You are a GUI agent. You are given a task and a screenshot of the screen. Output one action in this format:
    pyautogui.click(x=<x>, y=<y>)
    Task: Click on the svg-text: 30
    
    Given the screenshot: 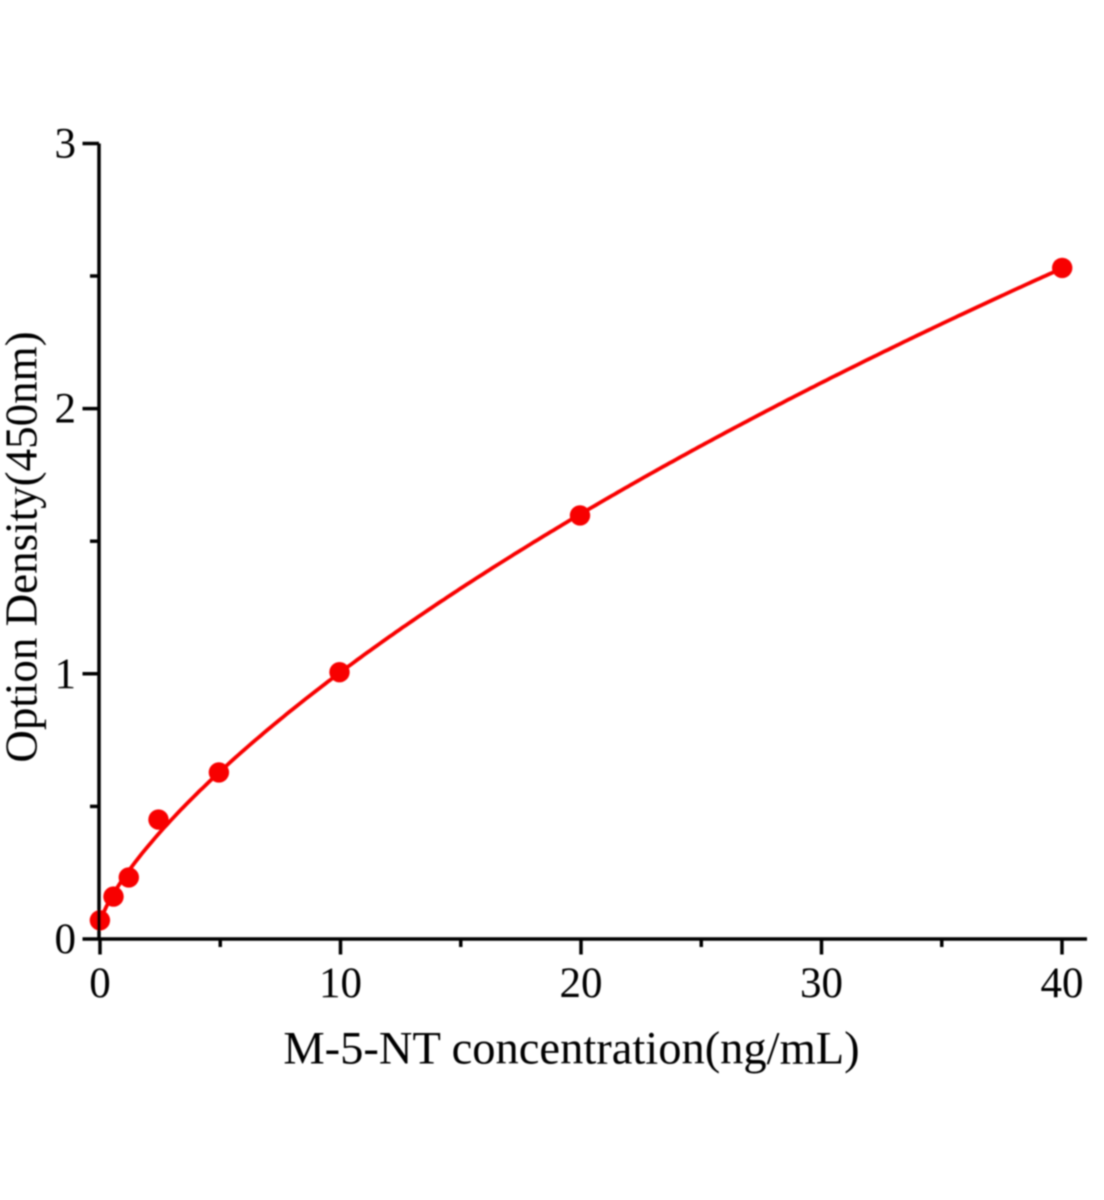 What is the action you would take?
    pyautogui.click(x=821, y=983)
    